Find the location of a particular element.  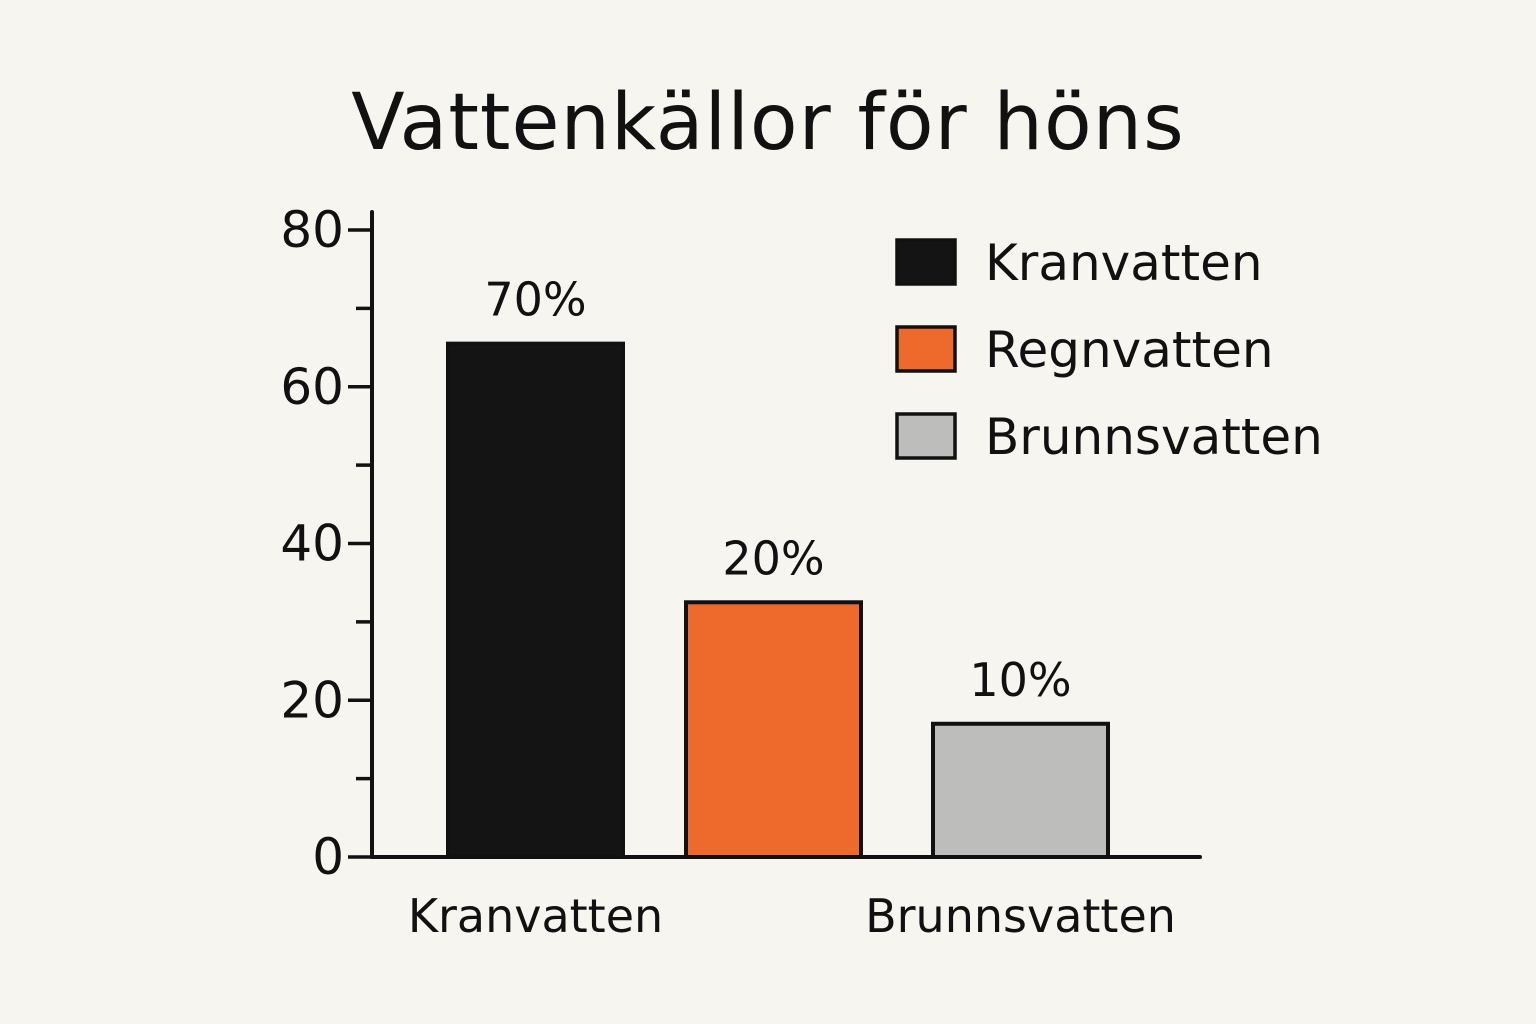

y-tick-label: 20 is located at coordinates (312, 700).